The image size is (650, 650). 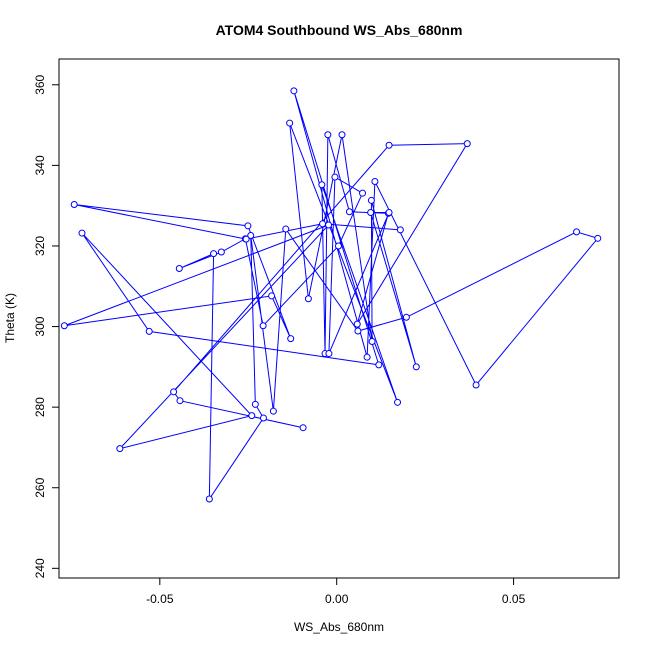 What do you see at coordinates (40, 165) in the screenshot?
I see `y-tick-label: 340` at bounding box center [40, 165].